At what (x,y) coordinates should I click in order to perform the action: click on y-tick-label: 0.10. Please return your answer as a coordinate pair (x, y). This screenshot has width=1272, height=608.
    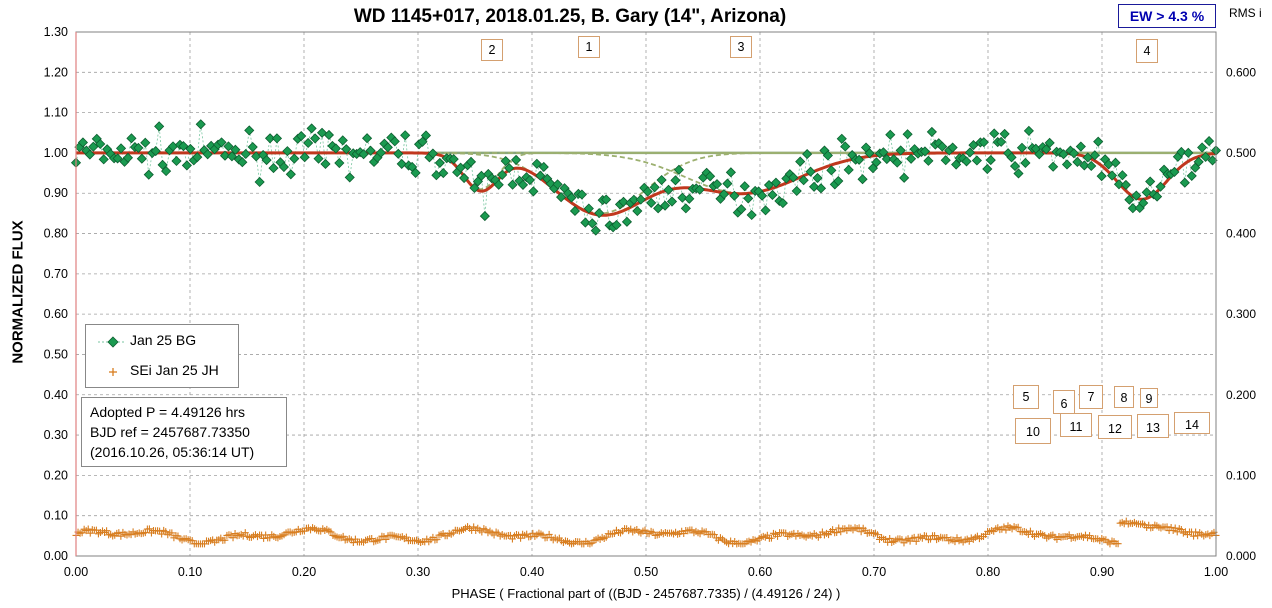
    Looking at the image, I should click on (56, 516).